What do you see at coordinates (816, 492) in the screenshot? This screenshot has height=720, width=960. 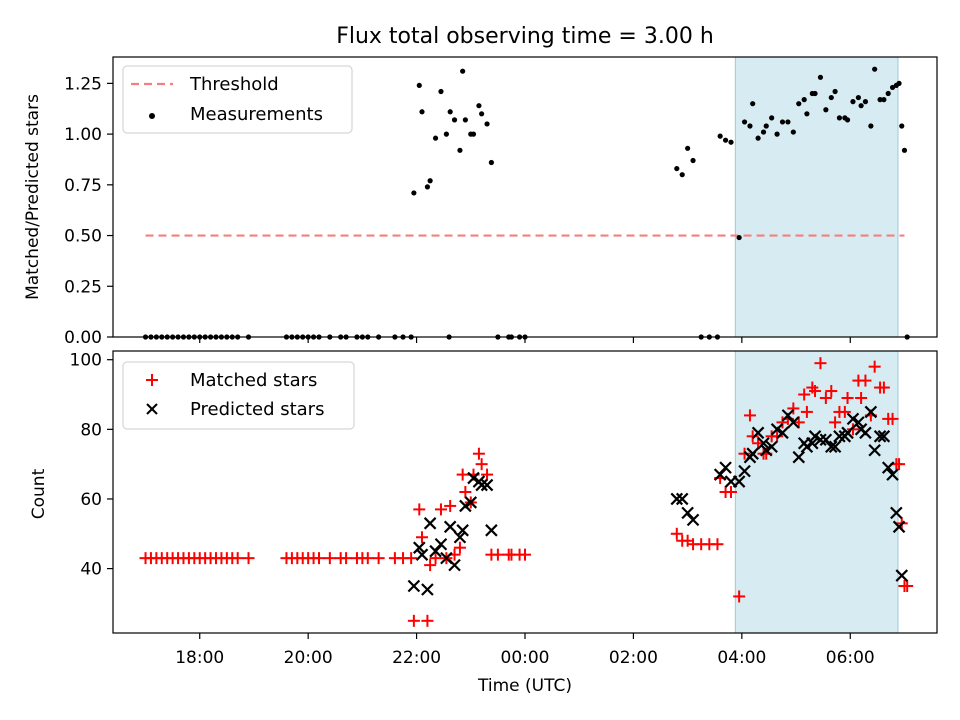 I see `bottom-highlight-span` at bounding box center [816, 492].